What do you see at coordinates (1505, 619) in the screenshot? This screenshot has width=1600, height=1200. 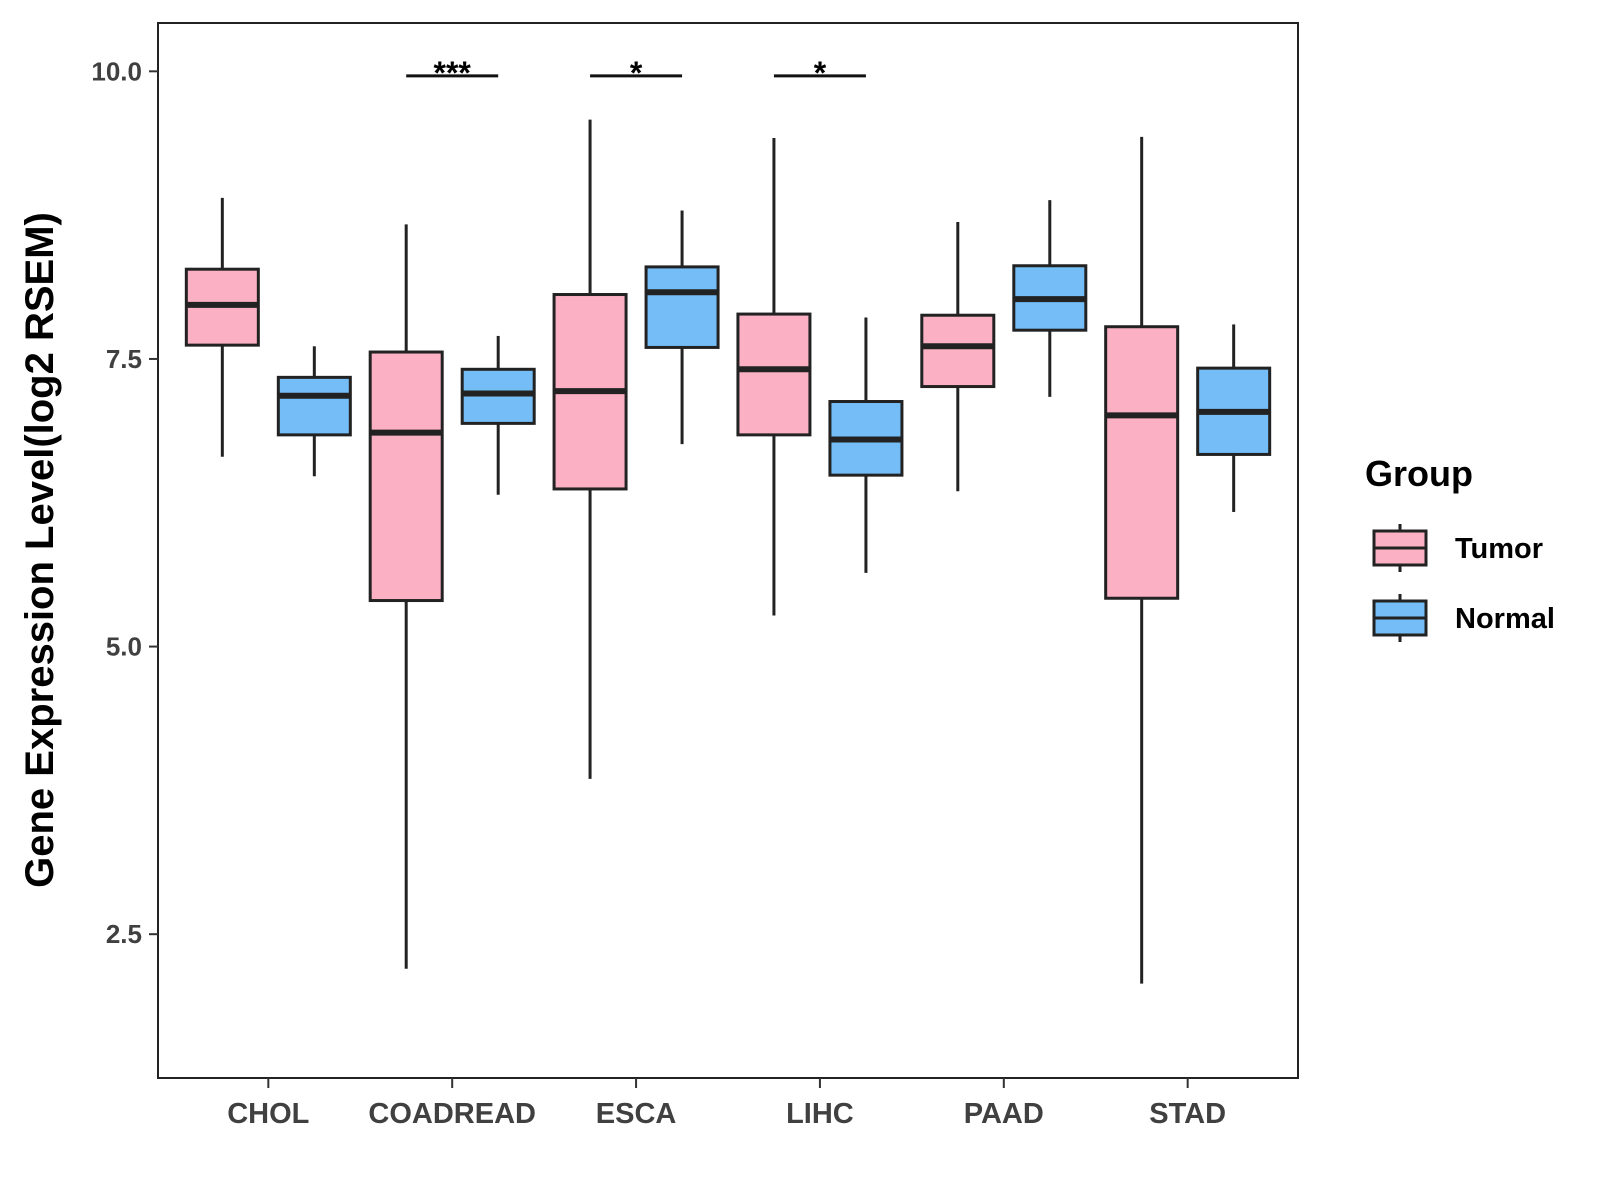 I see `legend-normal-label: Normal` at bounding box center [1505, 619].